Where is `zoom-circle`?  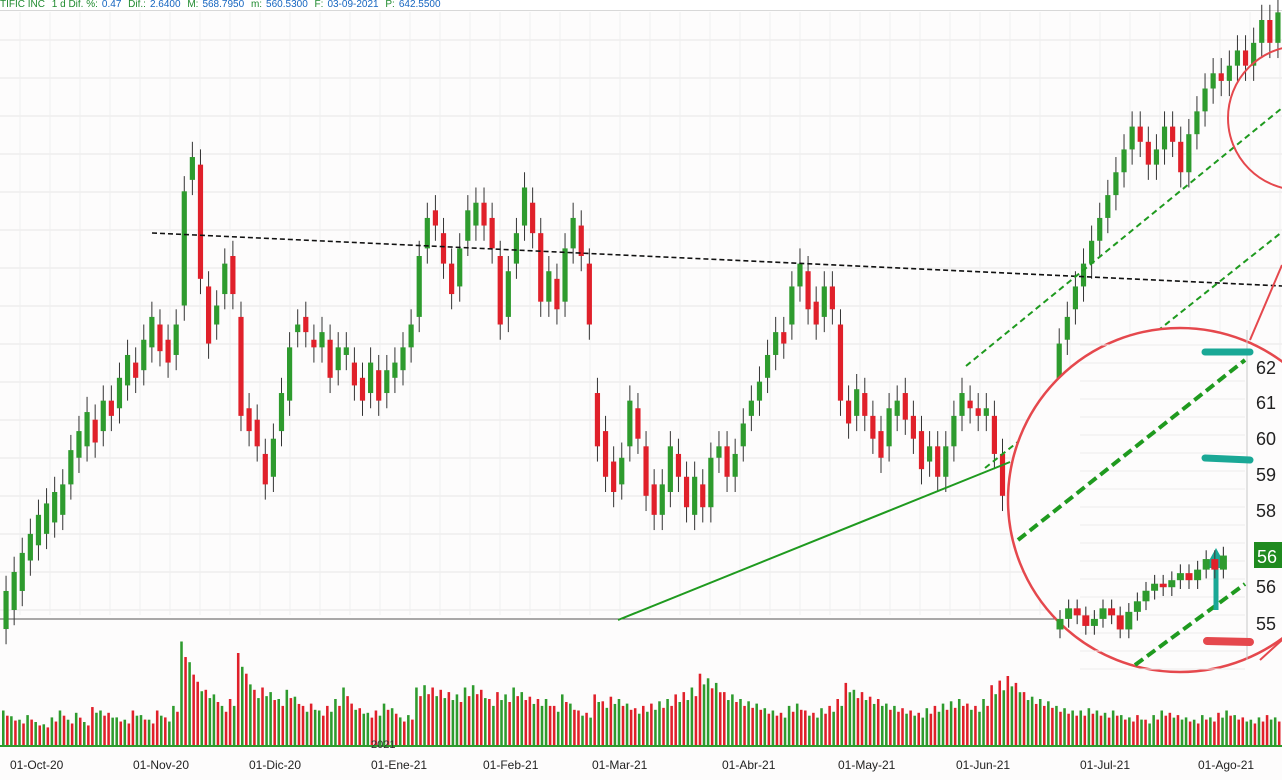
zoom-circle is located at coordinates (1144, 500).